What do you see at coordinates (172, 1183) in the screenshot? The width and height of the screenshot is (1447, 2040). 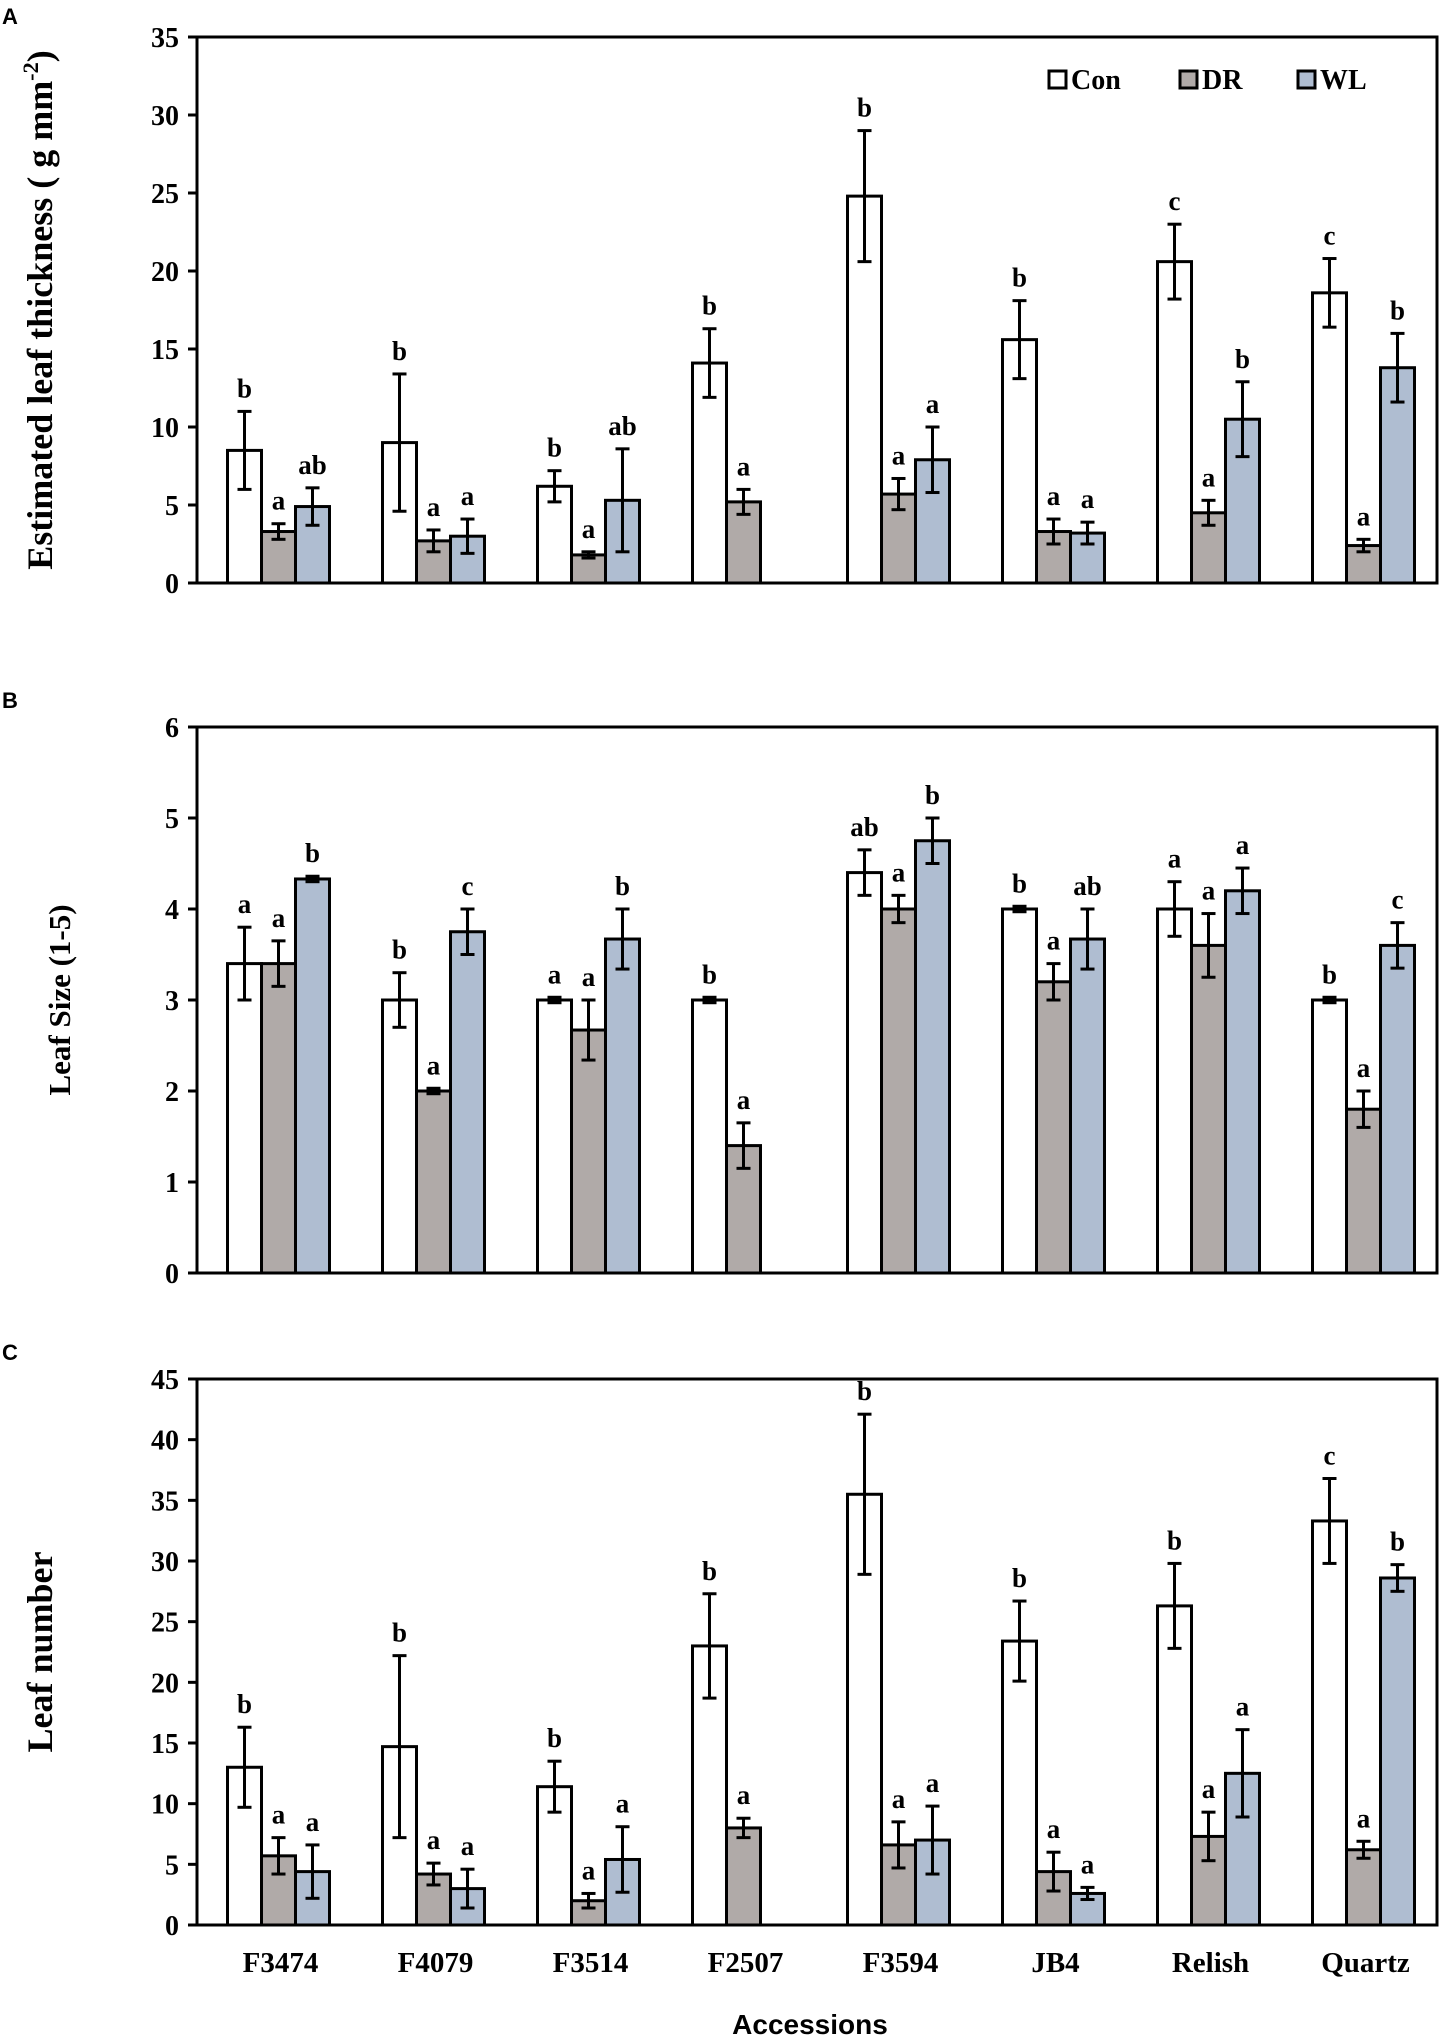 I see `y-tick-label: 1` at bounding box center [172, 1183].